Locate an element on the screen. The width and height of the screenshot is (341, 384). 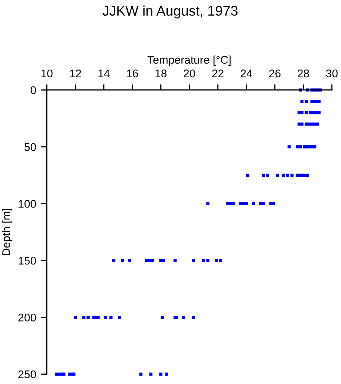
x-axis-title: Temperature [°C] is located at coordinates (189, 61).